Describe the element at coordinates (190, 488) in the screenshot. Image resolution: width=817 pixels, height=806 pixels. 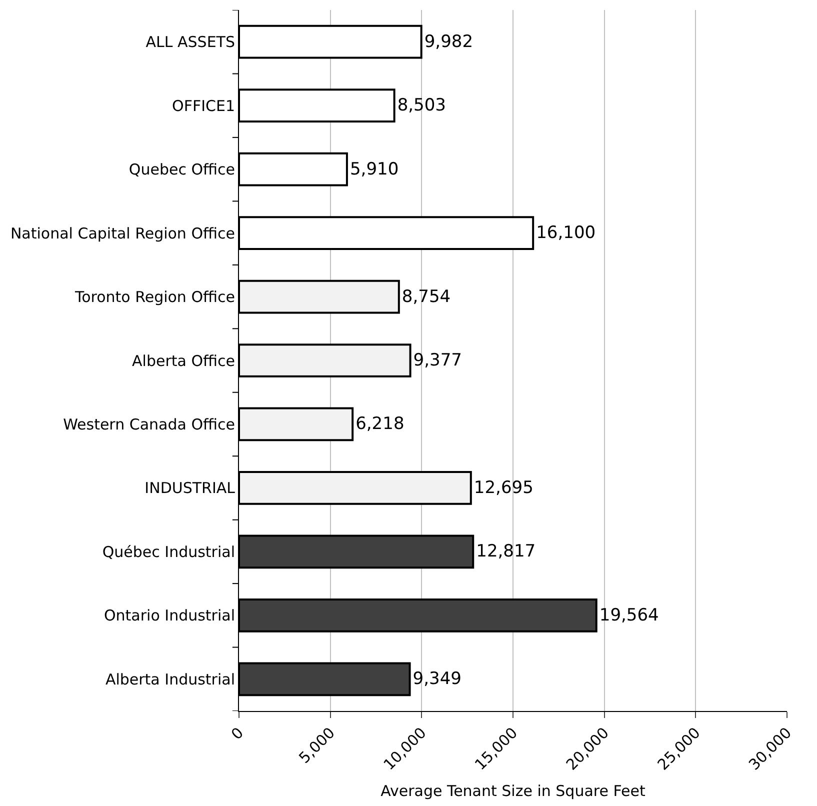
I see `y-tick-label: INDUSTRIAL` at that location.